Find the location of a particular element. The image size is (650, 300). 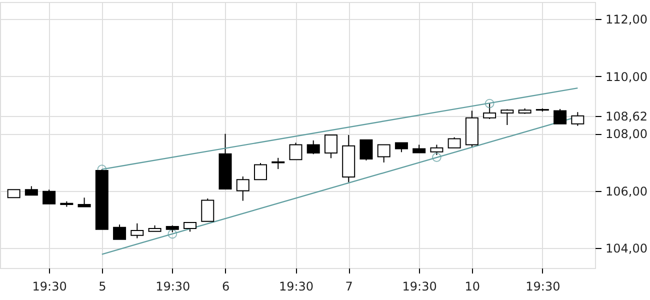

y-tick-label: 108,62 is located at coordinates (627, 116).